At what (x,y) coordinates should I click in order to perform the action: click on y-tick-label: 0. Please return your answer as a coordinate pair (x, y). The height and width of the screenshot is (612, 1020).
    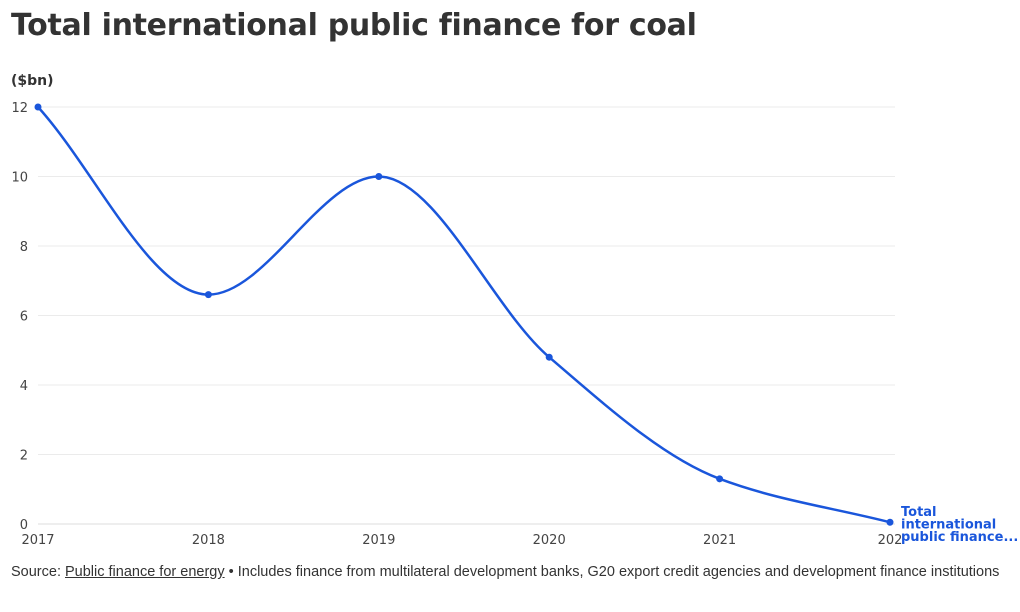
    Looking at the image, I should click on (24, 525).